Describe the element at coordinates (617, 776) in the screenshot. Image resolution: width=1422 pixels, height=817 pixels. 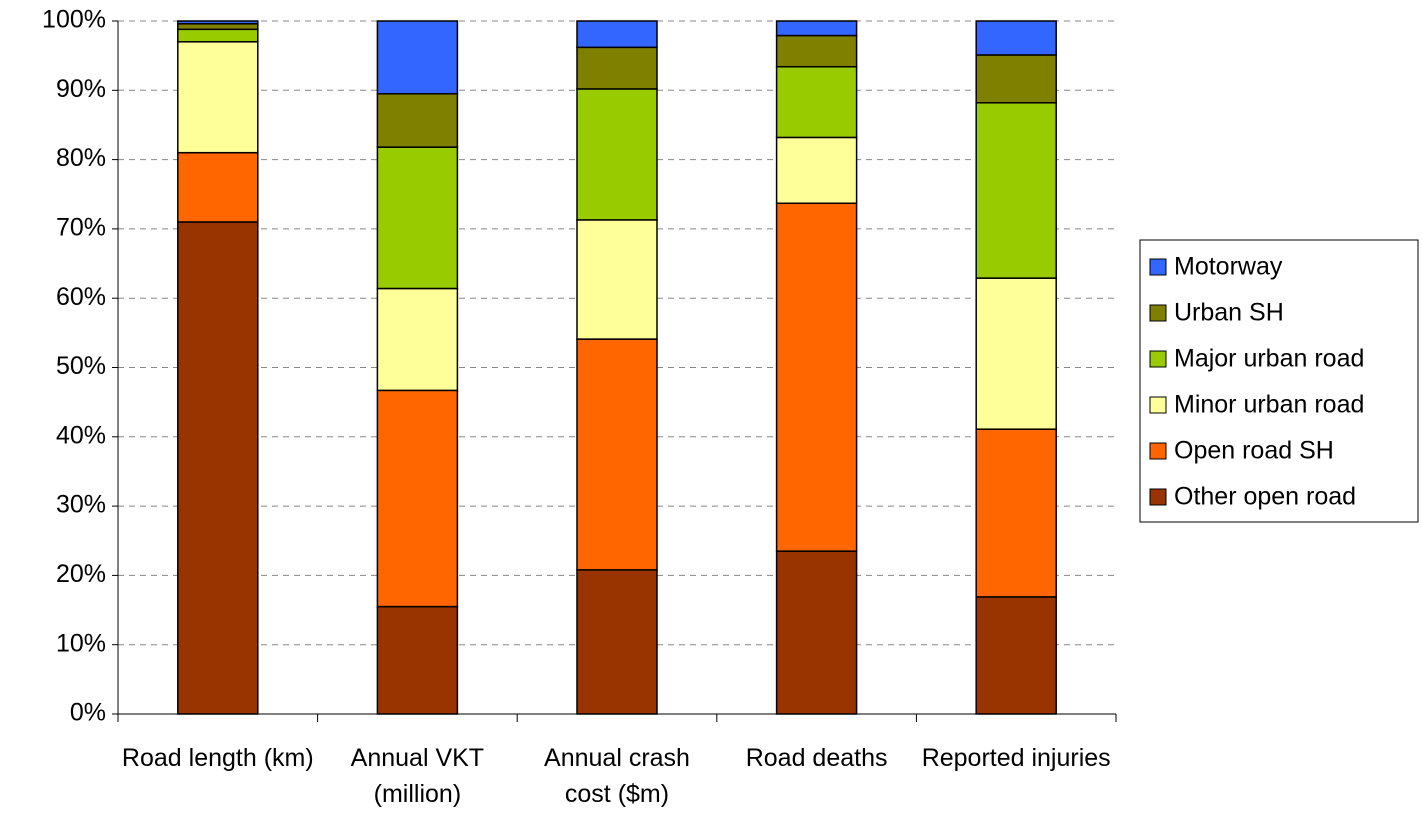
I see `x-tick-label: Annual crash cost ($m)` at that location.